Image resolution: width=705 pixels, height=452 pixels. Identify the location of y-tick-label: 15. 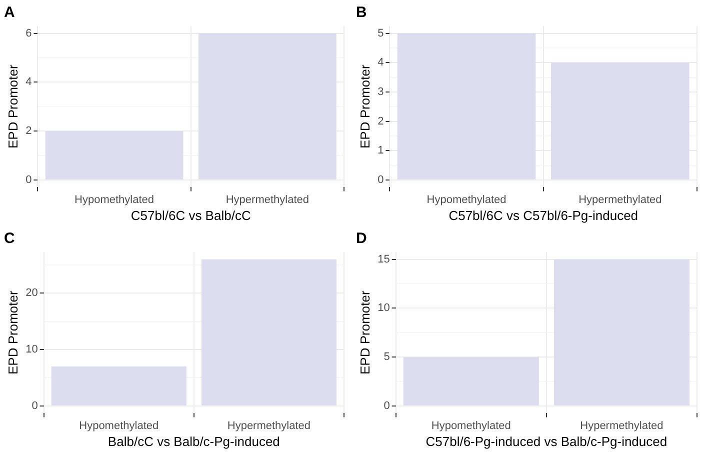
(384, 259).